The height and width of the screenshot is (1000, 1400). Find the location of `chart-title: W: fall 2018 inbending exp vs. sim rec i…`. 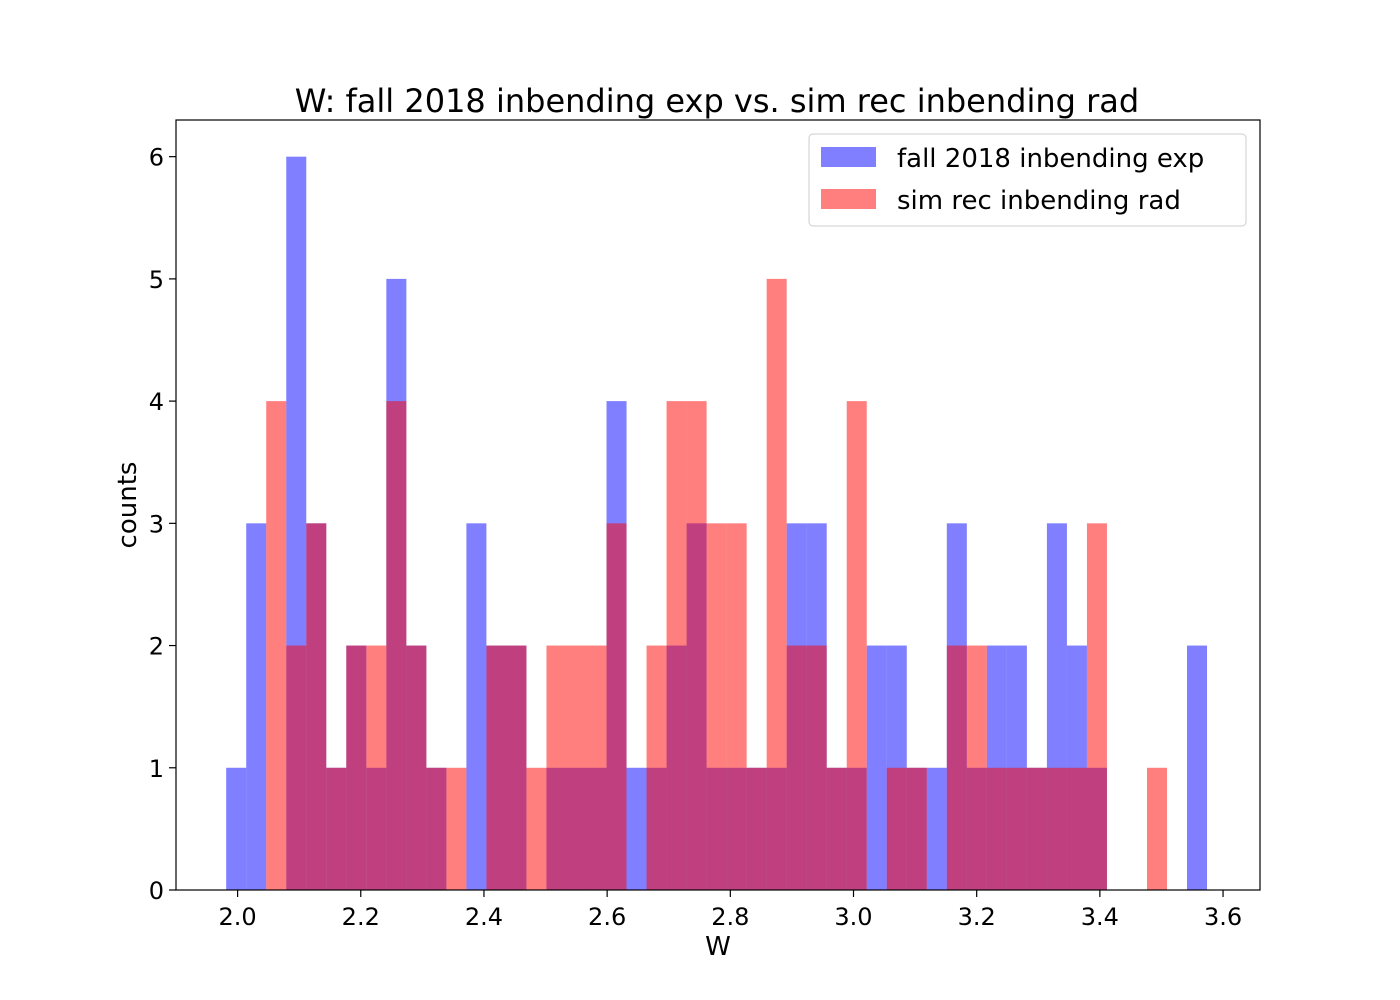

chart-title: W: fall 2018 inbending exp vs. sim rec i… is located at coordinates (717, 101).